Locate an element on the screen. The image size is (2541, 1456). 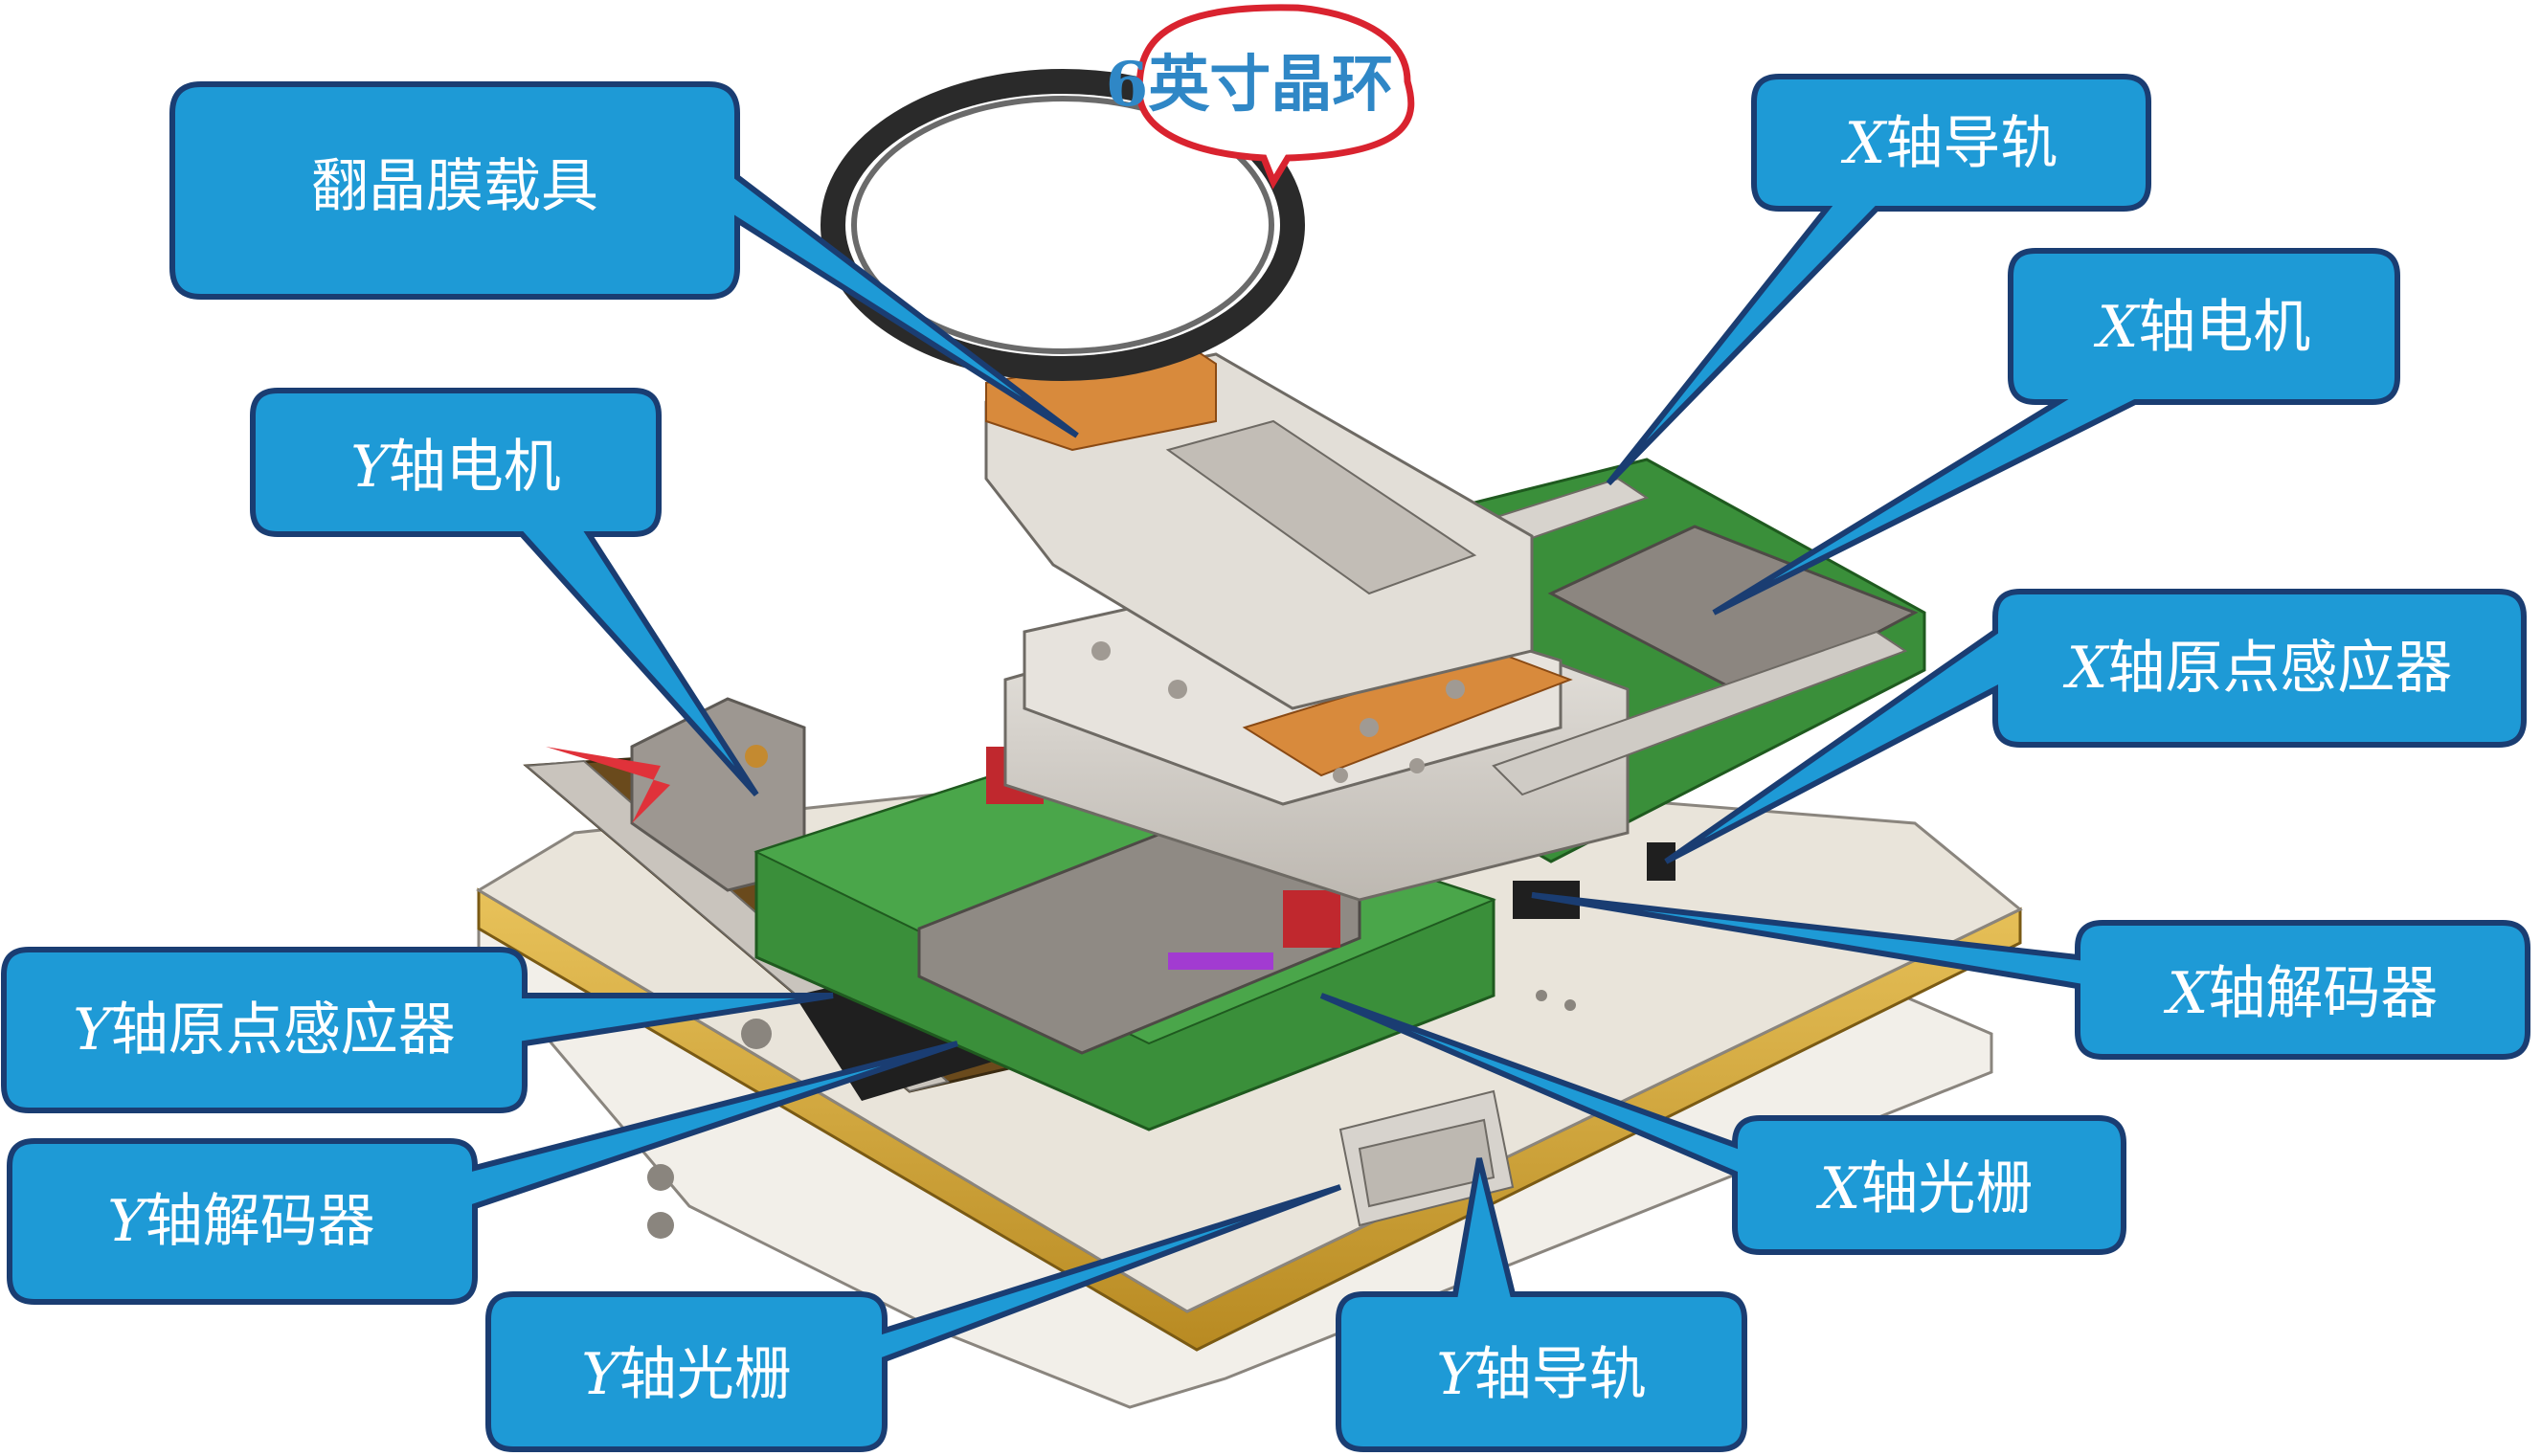
callout-y-origin-label: Y轴原点感应器 is located at coordinates (264, 1031).